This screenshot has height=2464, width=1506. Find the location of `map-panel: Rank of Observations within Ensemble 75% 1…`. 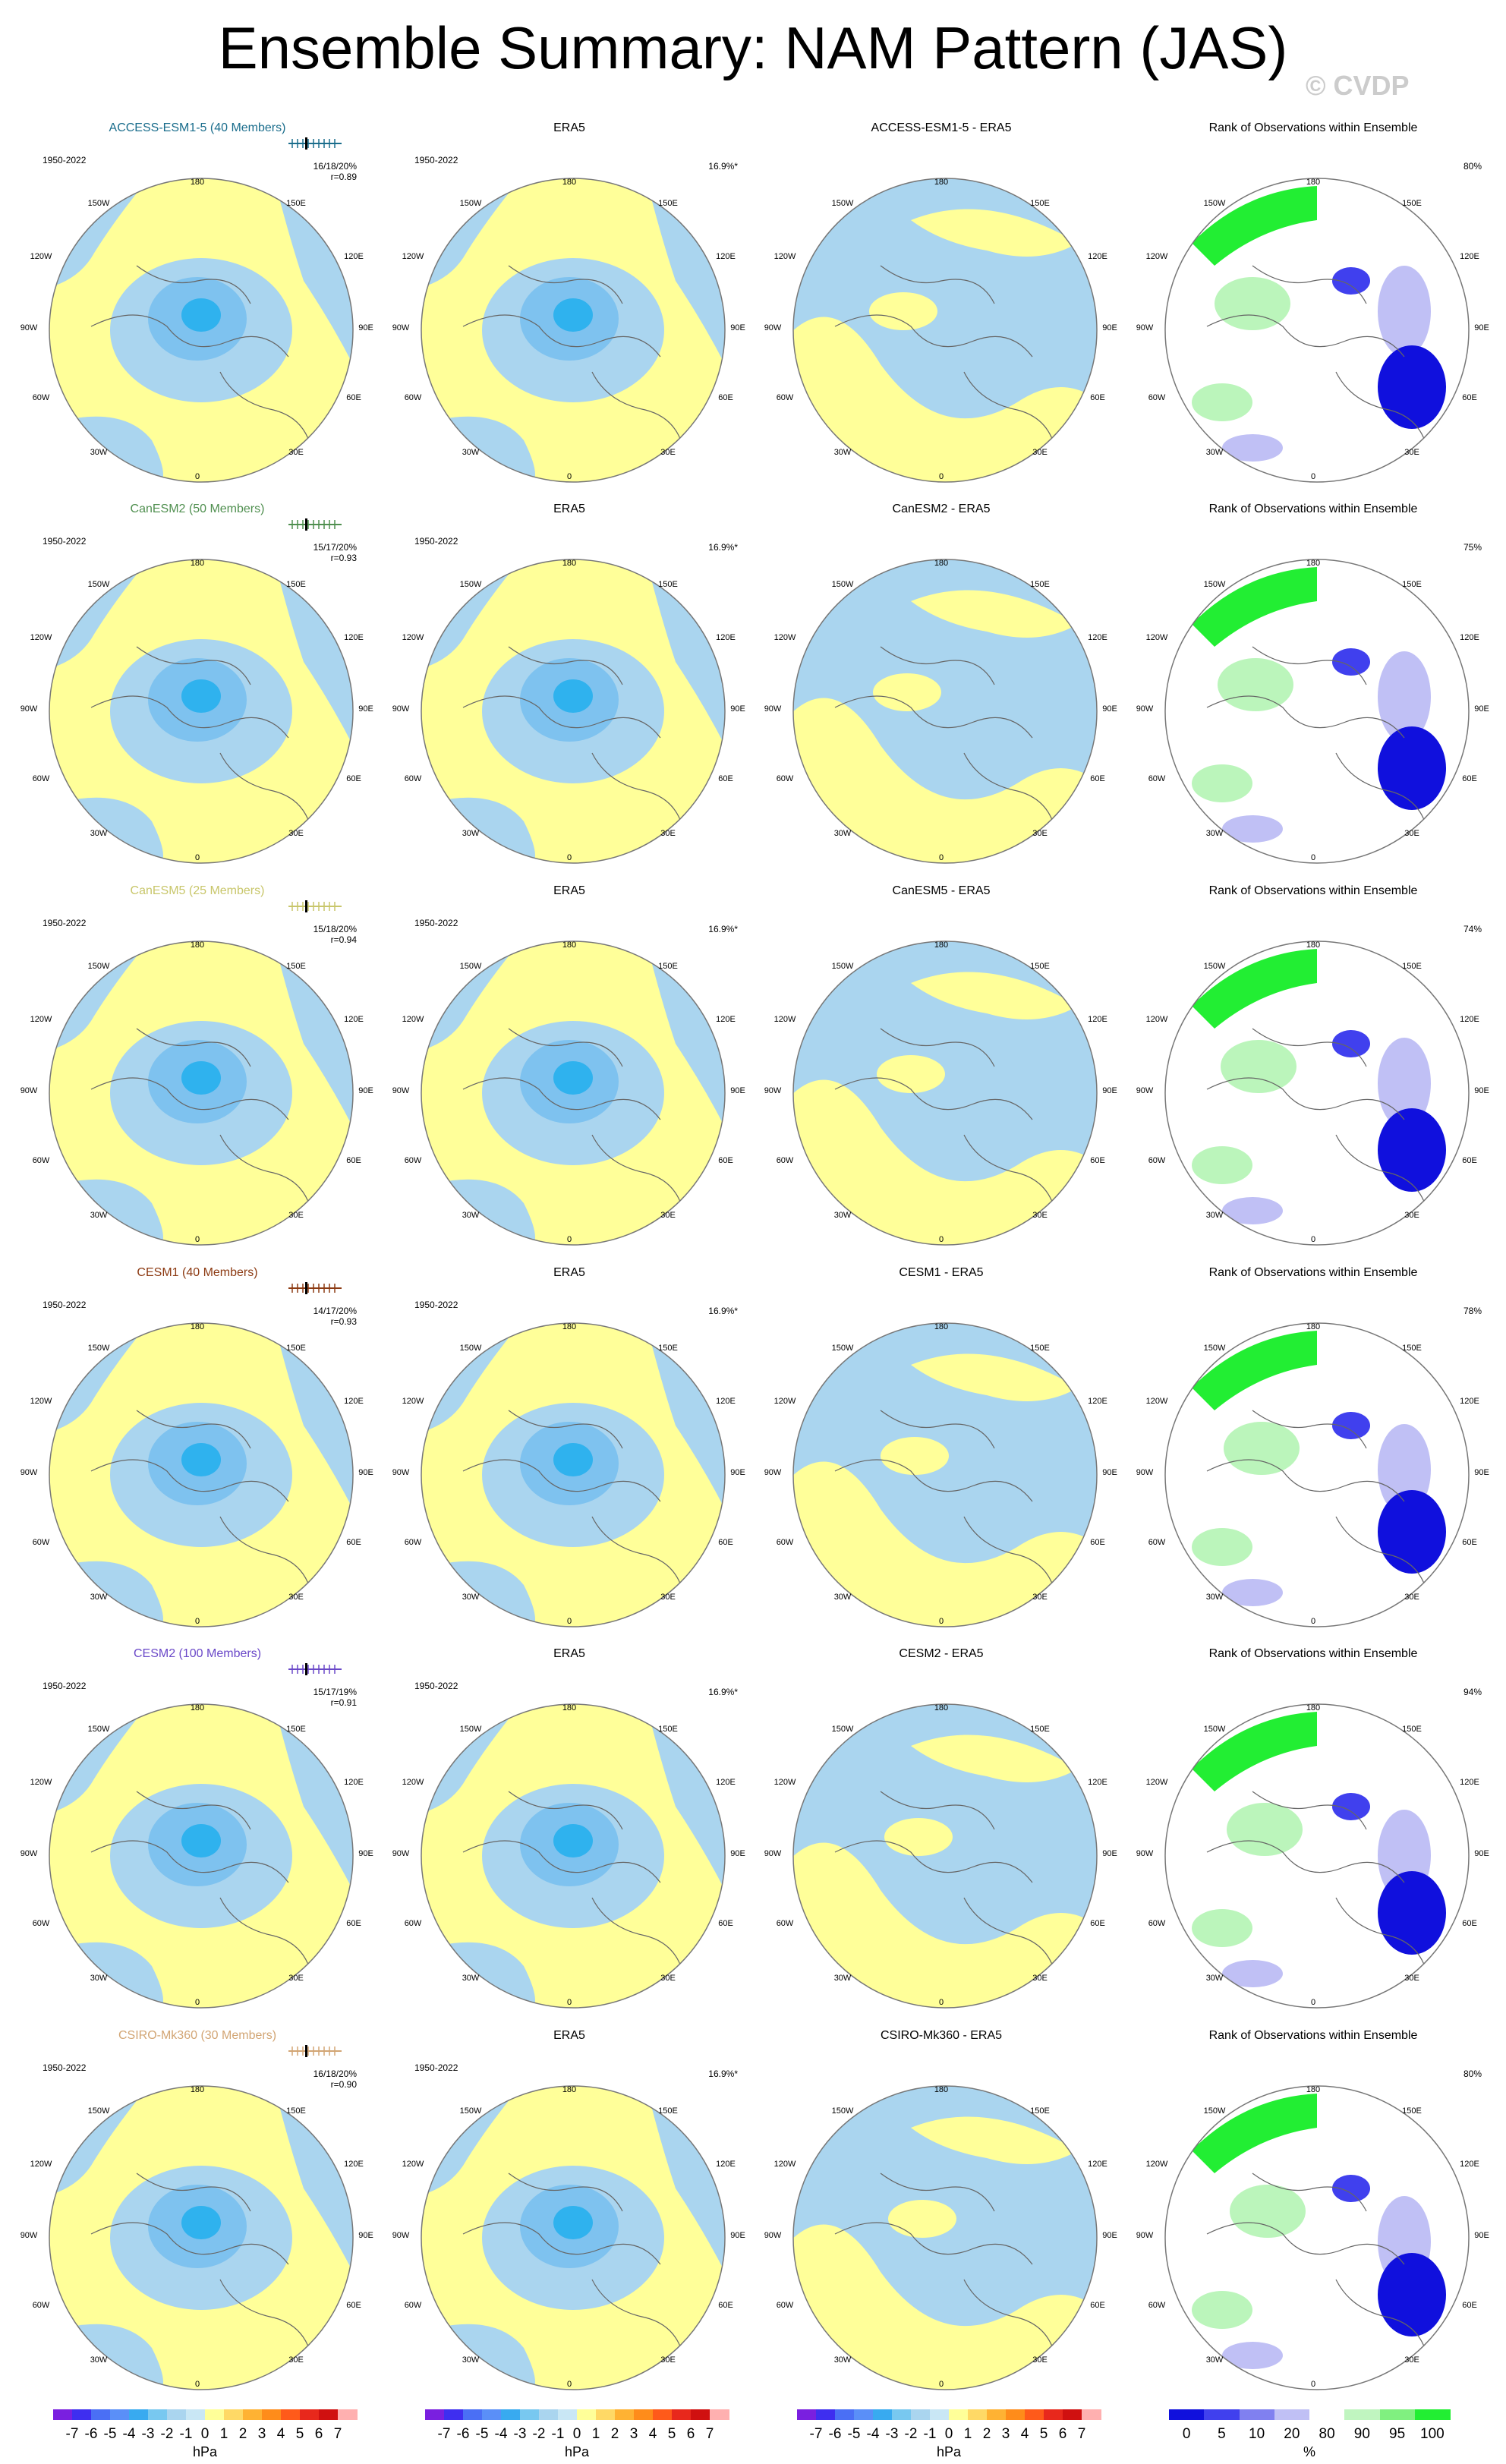

map-panel: Rank of Observations within Ensemble 75% 1… is located at coordinates (1313, 684).